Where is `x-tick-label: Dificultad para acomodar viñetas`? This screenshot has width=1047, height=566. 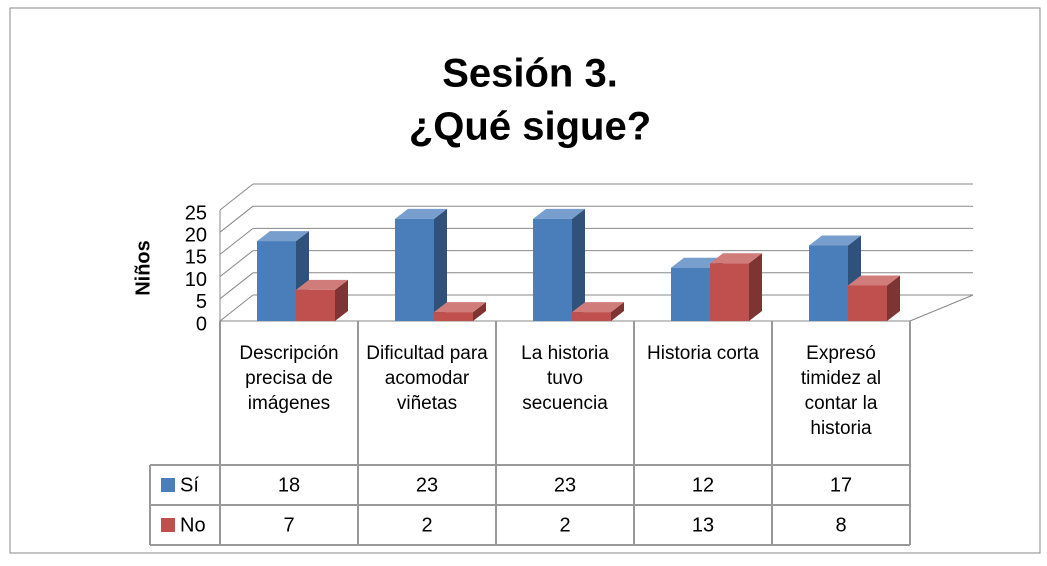 x-tick-label: Dificultad para acomodar viñetas is located at coordinates (427, 378).